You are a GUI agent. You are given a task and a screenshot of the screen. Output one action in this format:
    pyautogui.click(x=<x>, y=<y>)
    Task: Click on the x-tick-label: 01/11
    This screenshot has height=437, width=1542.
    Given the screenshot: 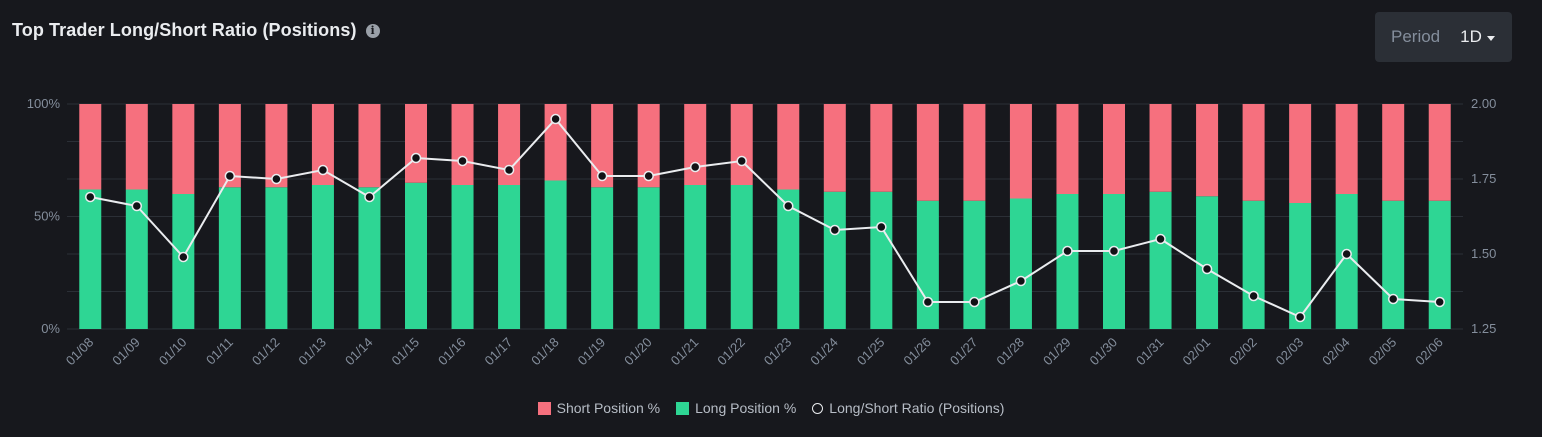 What is the action you would take?
    pyautogui.click(x=219, y=351)
    